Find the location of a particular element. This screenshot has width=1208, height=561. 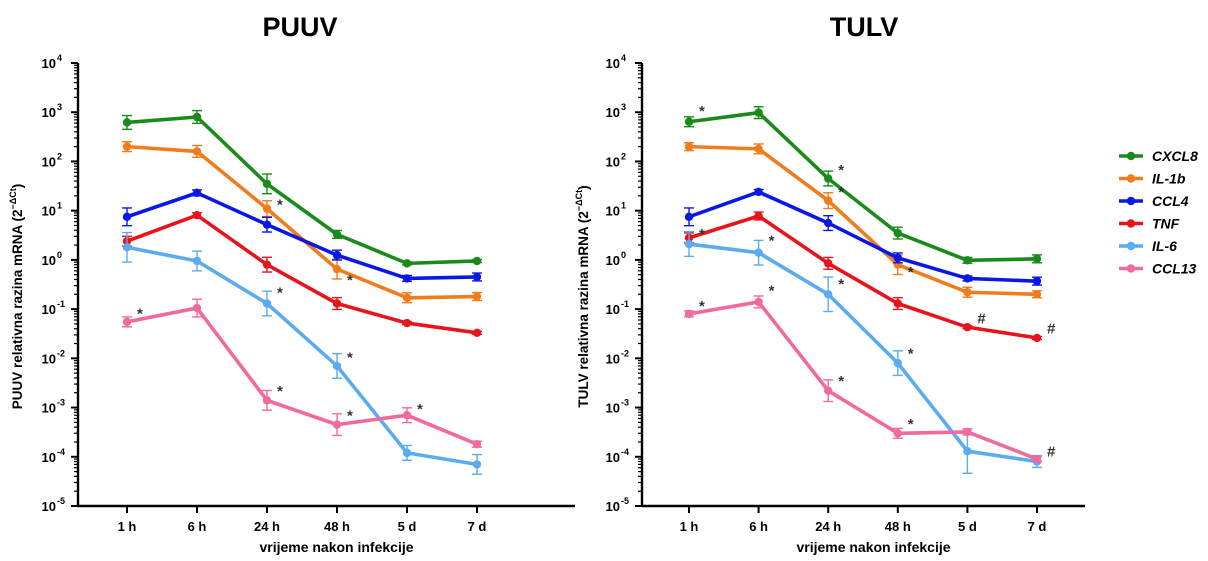

legend-label: CCL4 is located at coordinates (1170, 201).